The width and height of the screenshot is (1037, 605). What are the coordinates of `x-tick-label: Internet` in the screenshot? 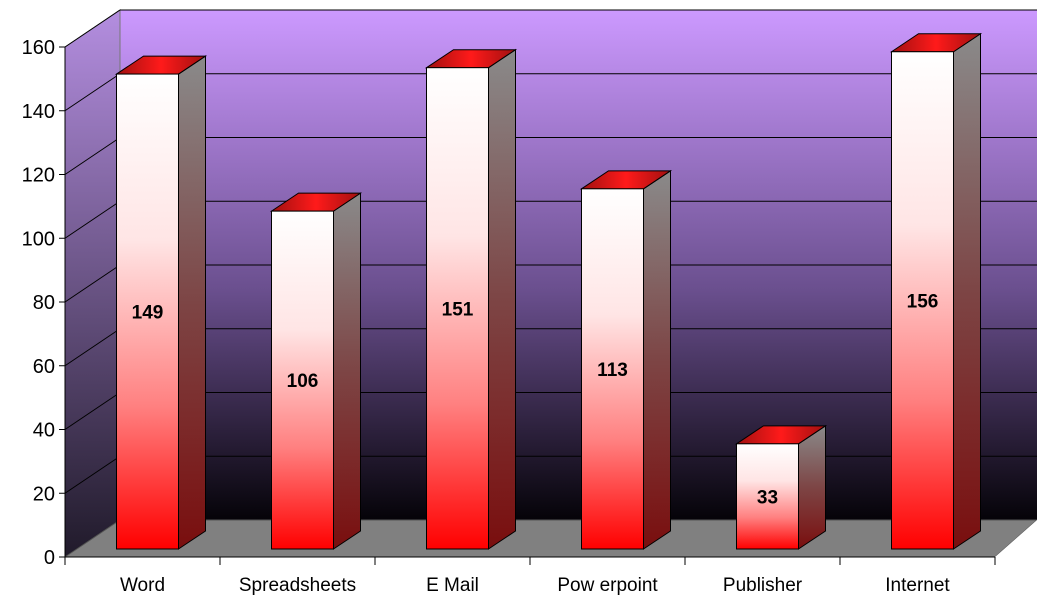 It's located at (917, 585).